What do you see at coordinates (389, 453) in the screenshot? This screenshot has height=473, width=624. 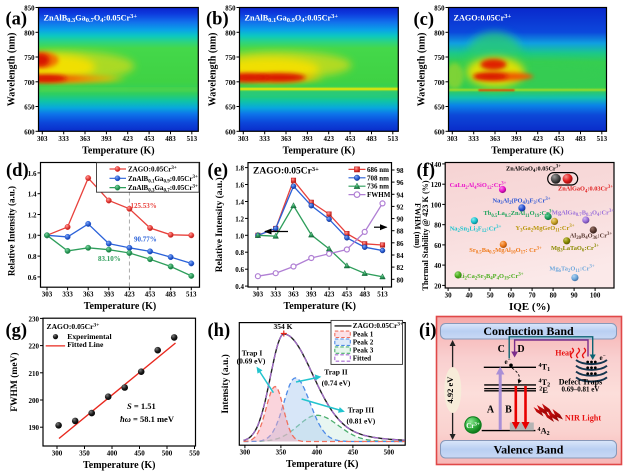 I see `svg-text: 500` at bounding box center [389, 453].